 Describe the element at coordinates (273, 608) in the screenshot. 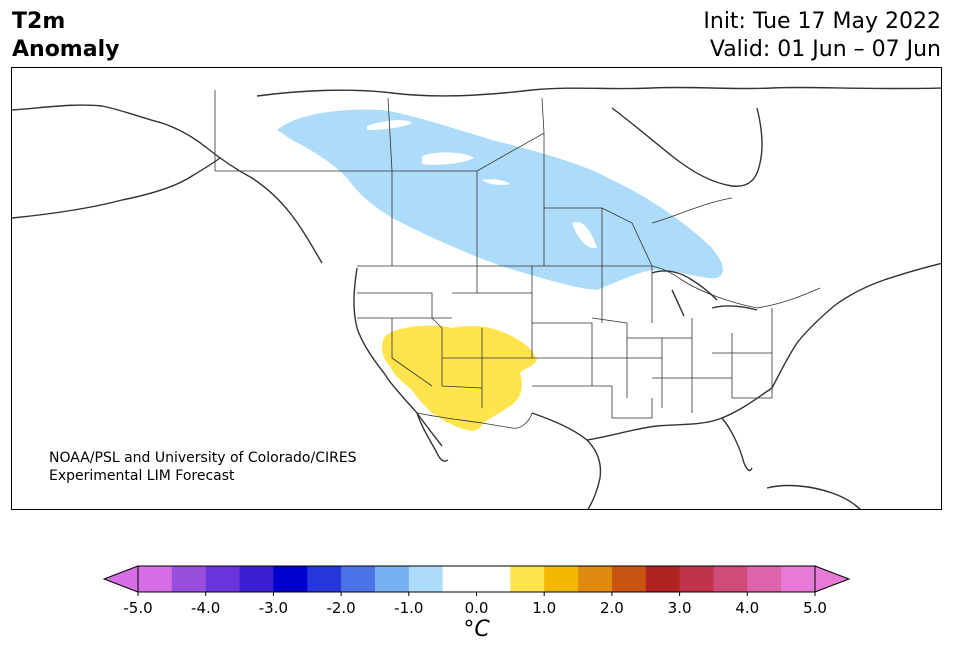

I see `colorbar-tick-label: -3.0` at that location.